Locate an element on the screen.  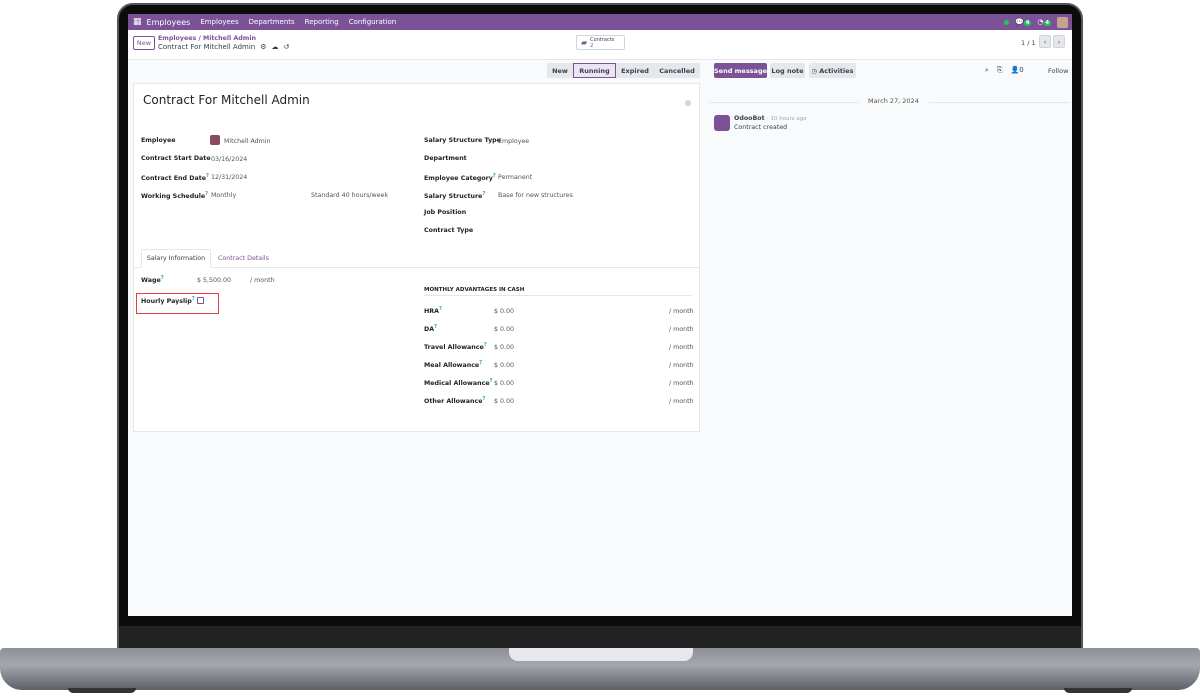
menu-departments: Departments is located at coordinates (271, 22).